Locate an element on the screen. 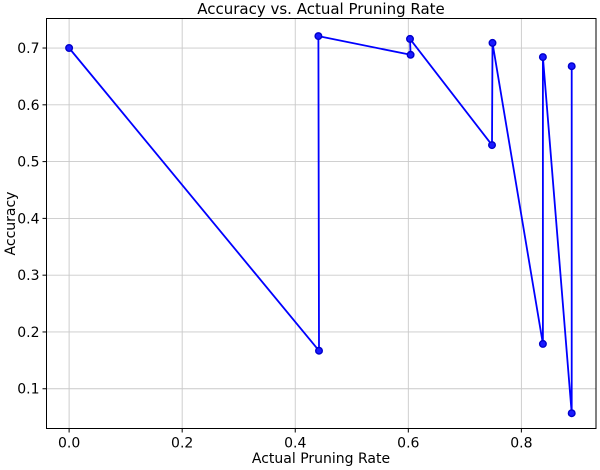 The height and width of the screenshot is (470, 600). y-tick-label: 0.1 is located at coordinates (28, 390).